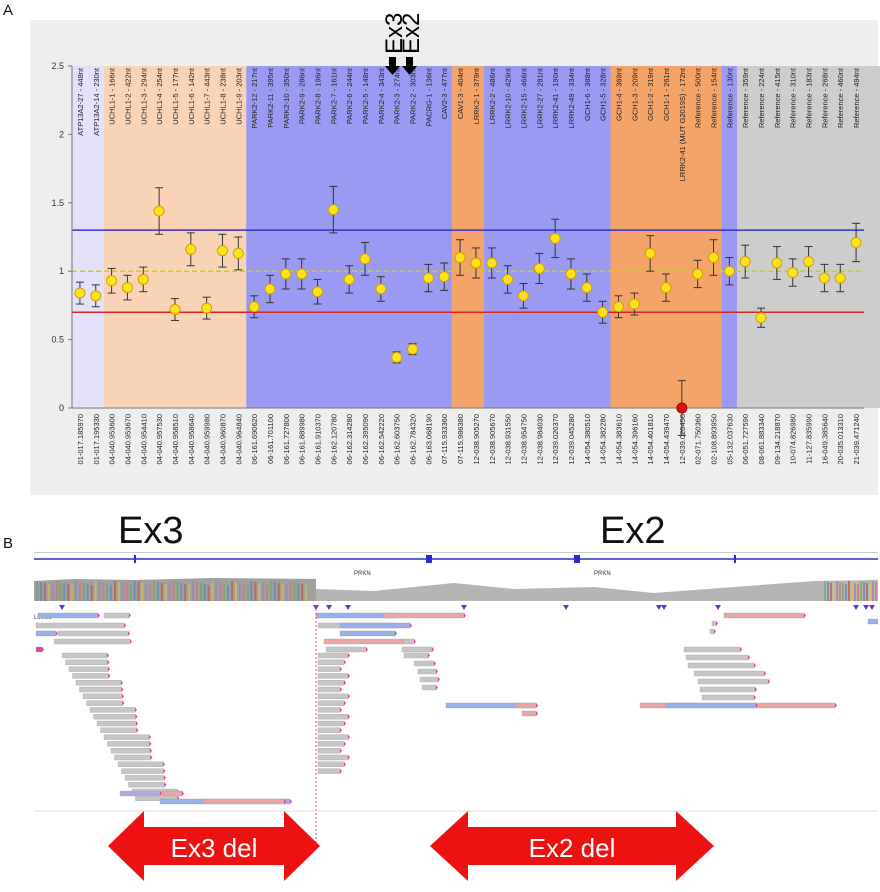  Describe the element at coordinates (571, 439) in the screenshot. I see `position-label: 12-039.045280` at that location.